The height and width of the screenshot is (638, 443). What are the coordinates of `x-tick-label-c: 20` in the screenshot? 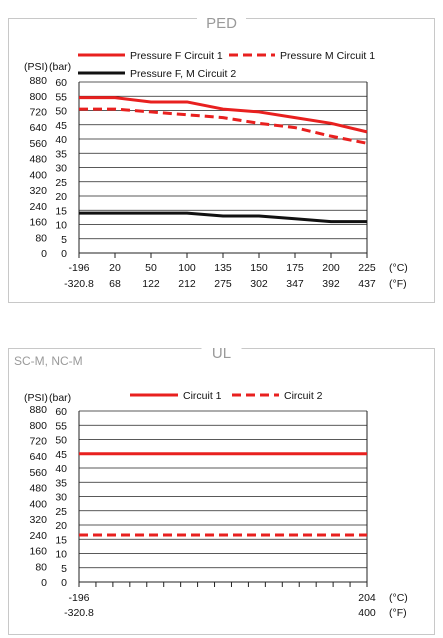 It's located at (115, 268).